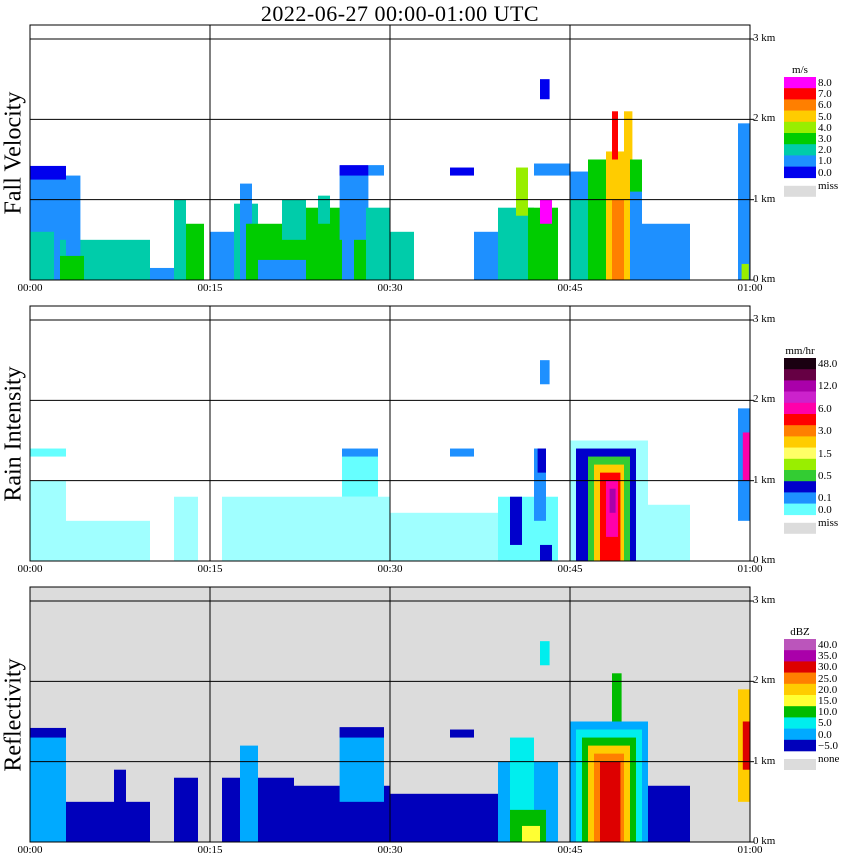  What do you see at coordinates (828, 712) in the screenshot?
I see `colorbar-label: 10.0` at bounding box center [828, 712].